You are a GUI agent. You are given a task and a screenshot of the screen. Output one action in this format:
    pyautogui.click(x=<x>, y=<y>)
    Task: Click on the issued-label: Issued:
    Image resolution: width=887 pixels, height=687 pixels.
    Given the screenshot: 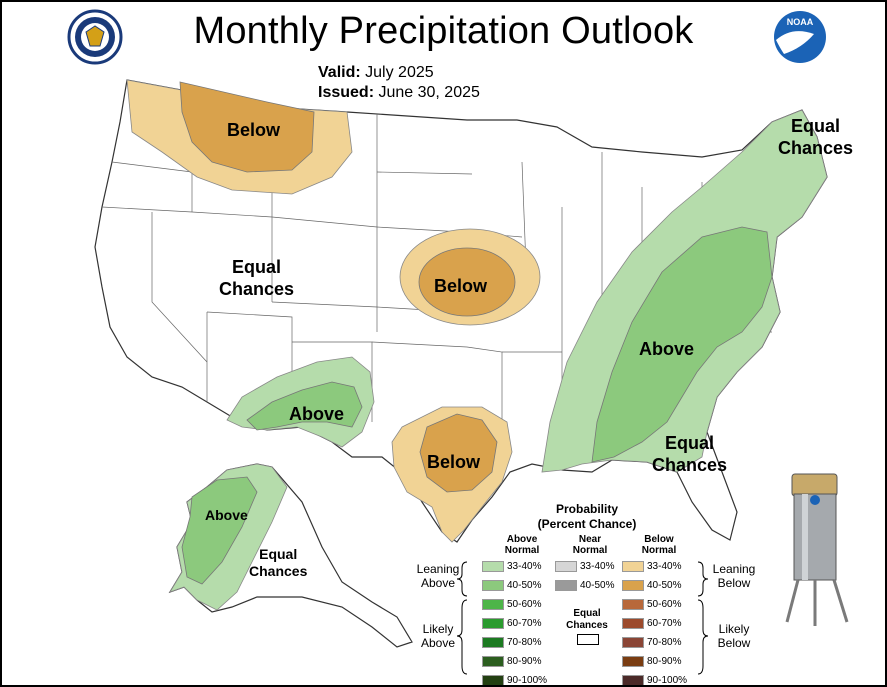 What is the action you would take?
    pyautogui.click(x=346, y=92)
    